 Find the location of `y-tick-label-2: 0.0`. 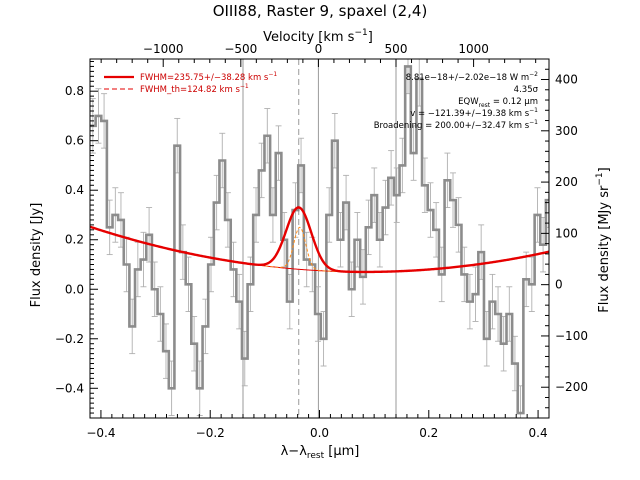

y-tick-label-2: 0.0 is located at coordinates (74, 289).